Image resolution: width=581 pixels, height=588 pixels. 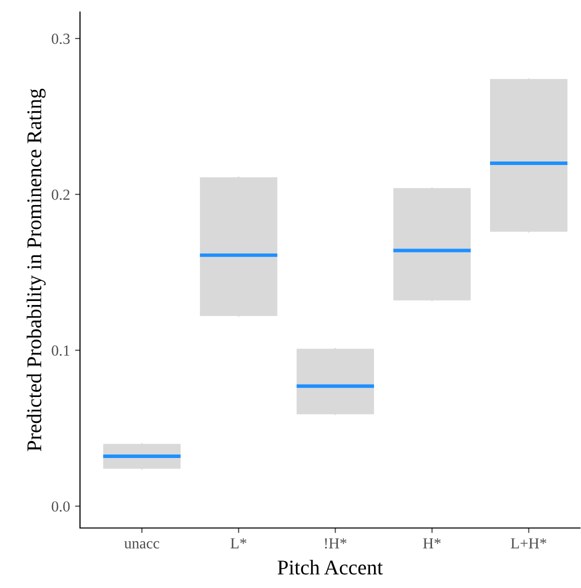 I want to click on y-tick-label: 0.3, so click(x=61, y=39).